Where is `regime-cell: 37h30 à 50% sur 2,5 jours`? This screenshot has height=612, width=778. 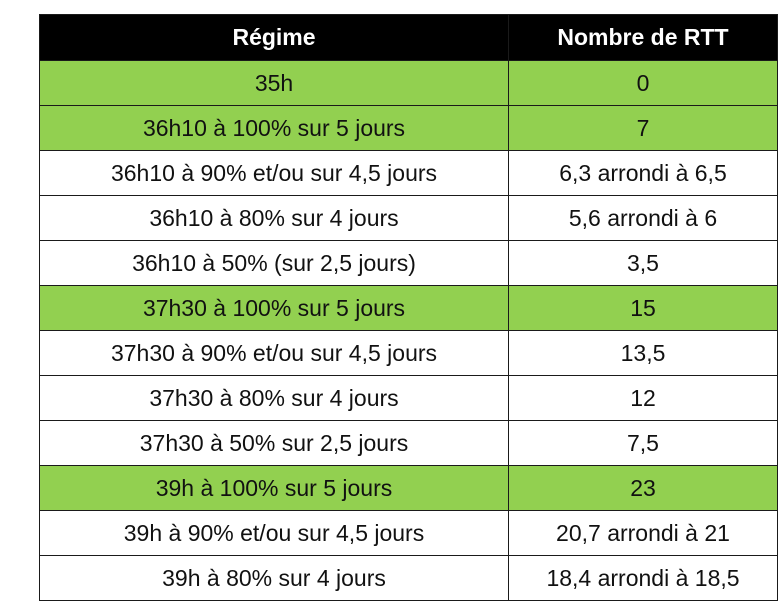 regime-cell: 37h30 à 50% sur 2,5 jours is located at coordinates (274, 443).